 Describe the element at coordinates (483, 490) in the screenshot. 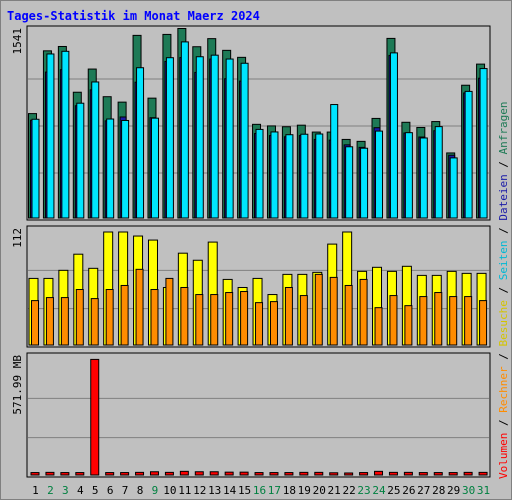

I see `x-axis-day-label: 31` at that location.